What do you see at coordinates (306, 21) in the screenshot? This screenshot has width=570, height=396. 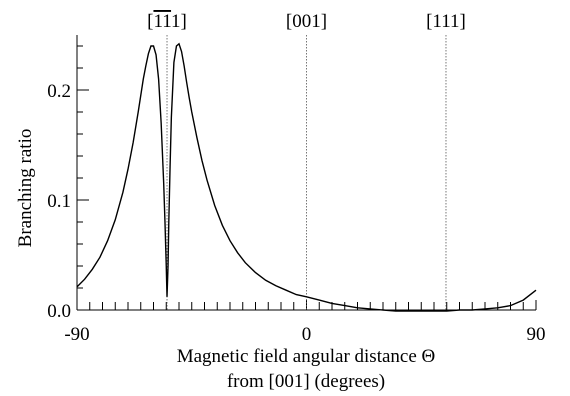 I see `marker-label: [001]` at bounding box center [306, 21].